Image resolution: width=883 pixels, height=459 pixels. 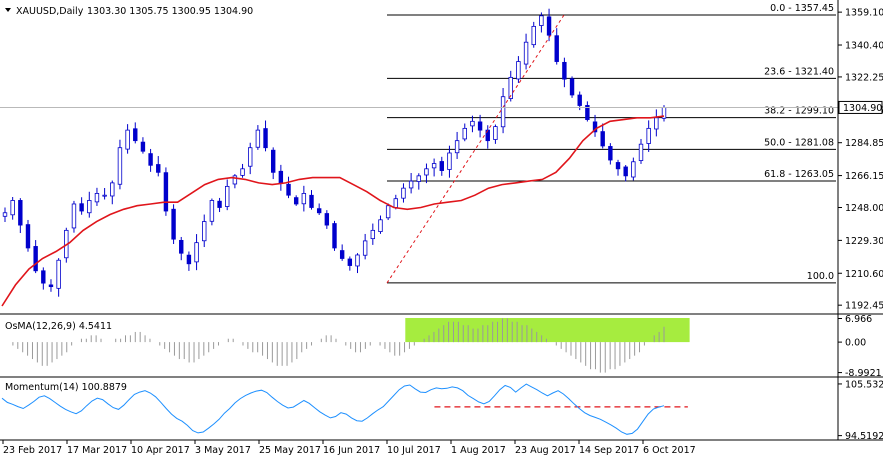 I want to click on time-tick-label: 25 May 2017, so click(x=290, y=450).